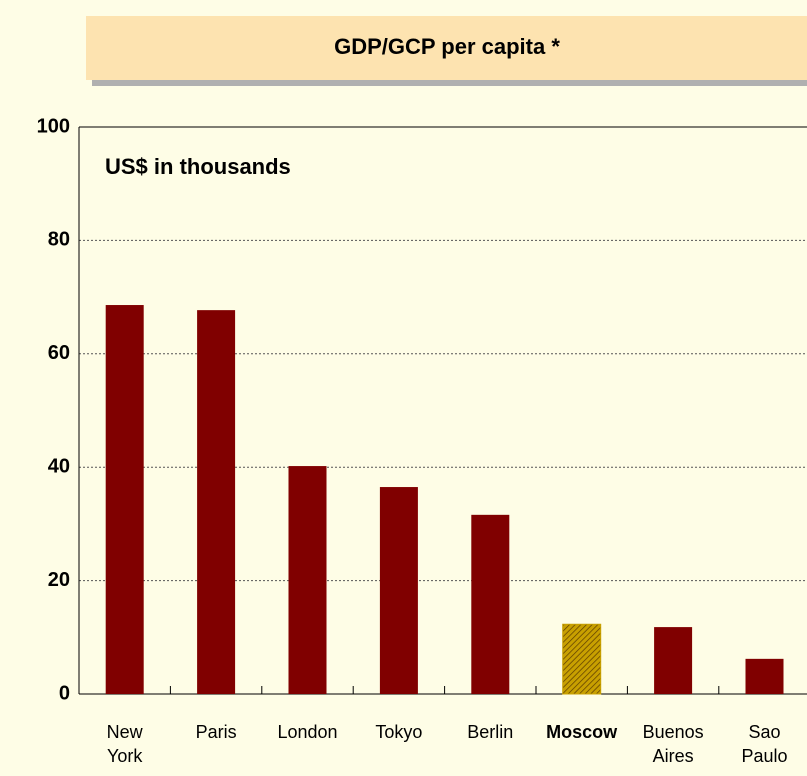  Describe the element at coordinates (59, 580) in the screenshot. I see `y-tick-label: 20` at that location.